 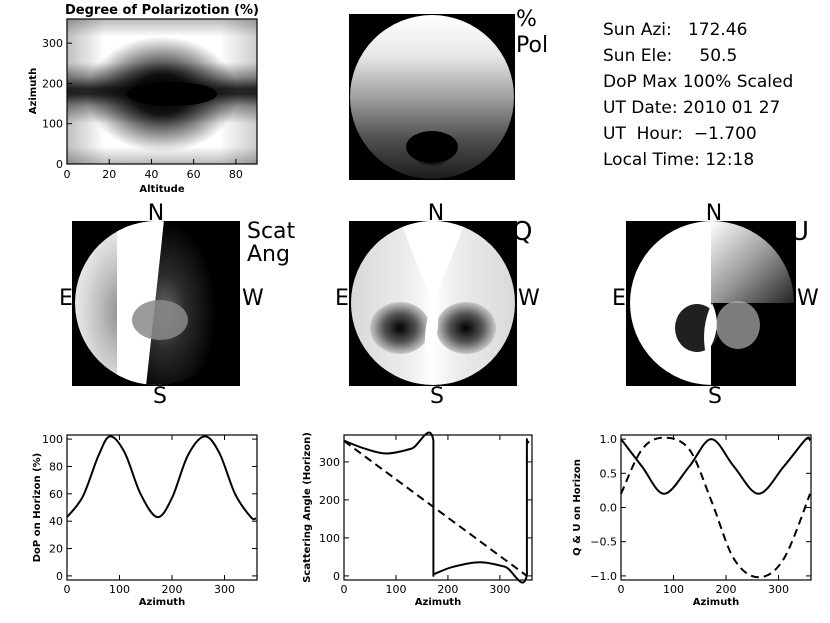 I want to click on scat-label-south: S, so click(x=160, y=396).